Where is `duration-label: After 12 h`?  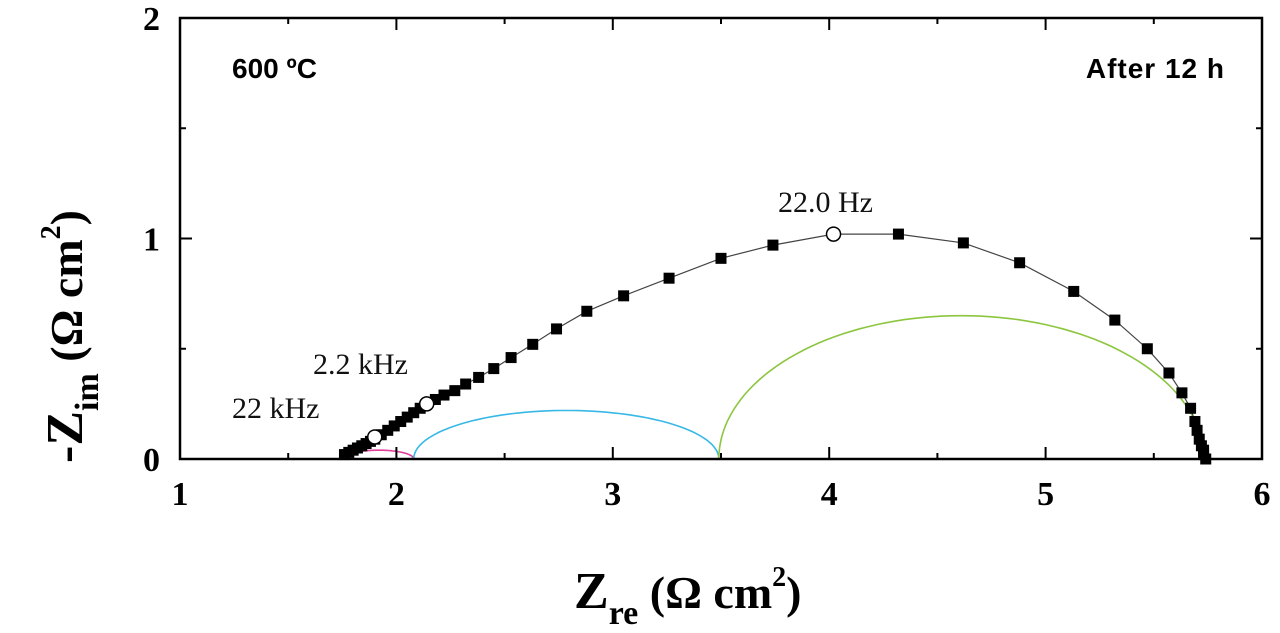
duration-label: After 12 h is located at coordinates (1155, 68).